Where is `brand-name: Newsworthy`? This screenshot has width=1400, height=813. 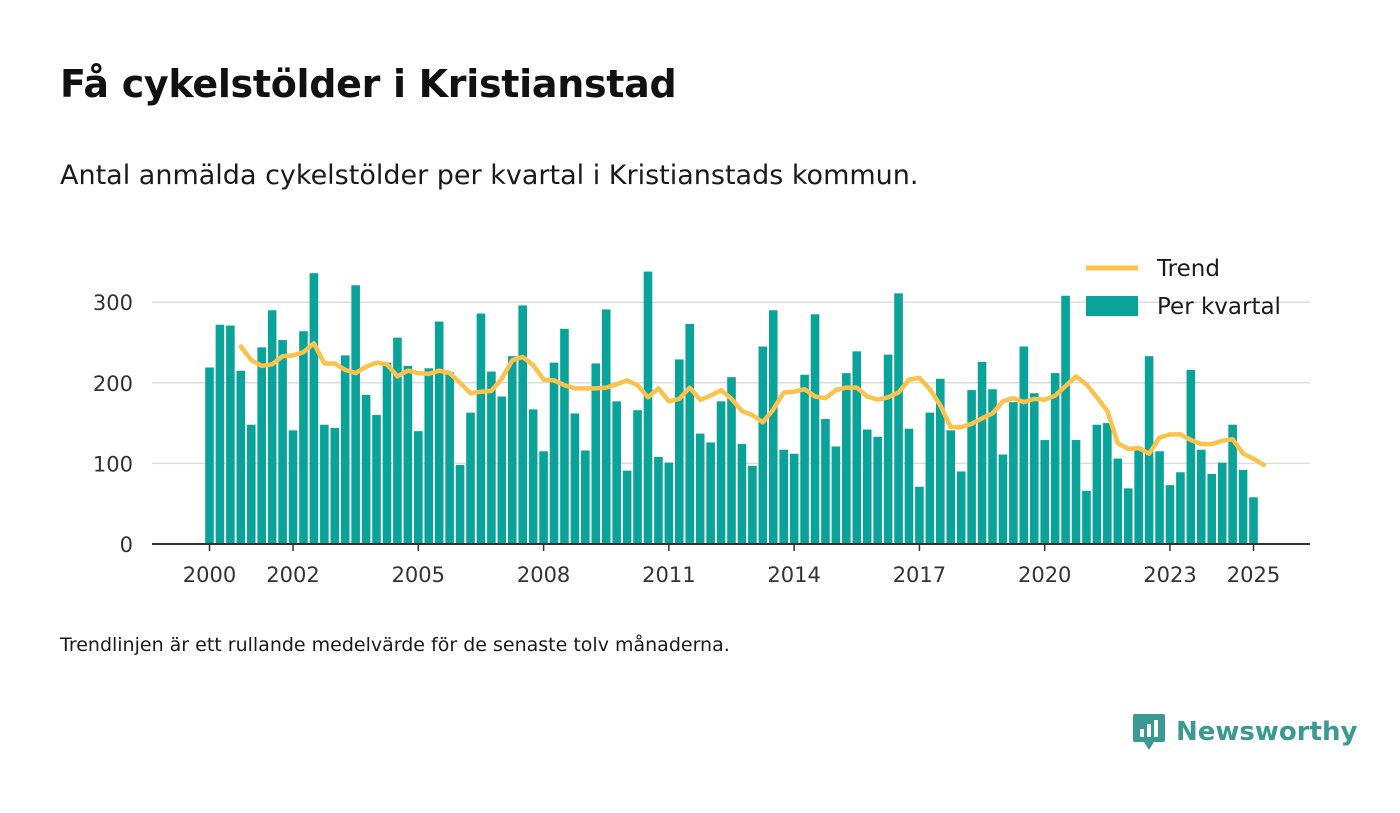
brand-name: Newsworthy is located at coordinates (1267, 732).